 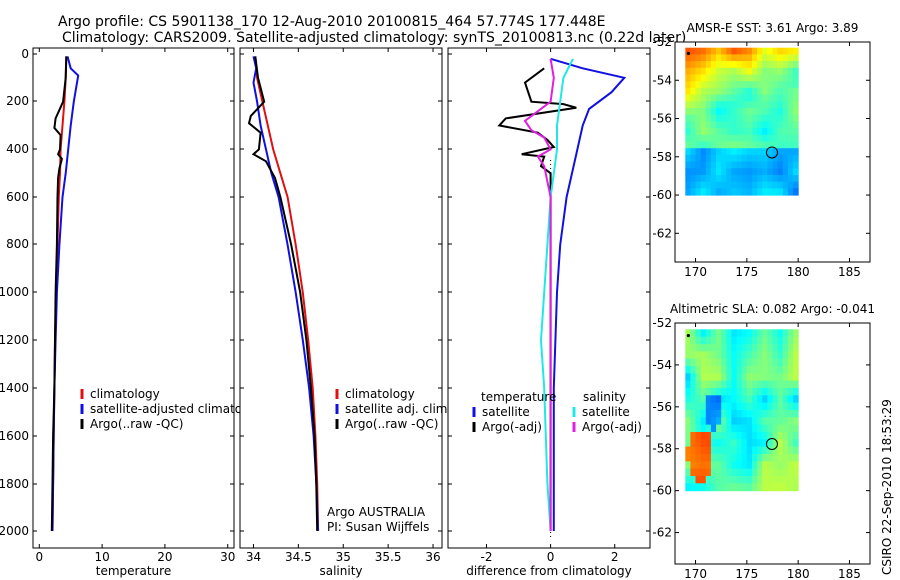 I want to click on sla-map-xtick-label: 175, so click(x=746, y=573).